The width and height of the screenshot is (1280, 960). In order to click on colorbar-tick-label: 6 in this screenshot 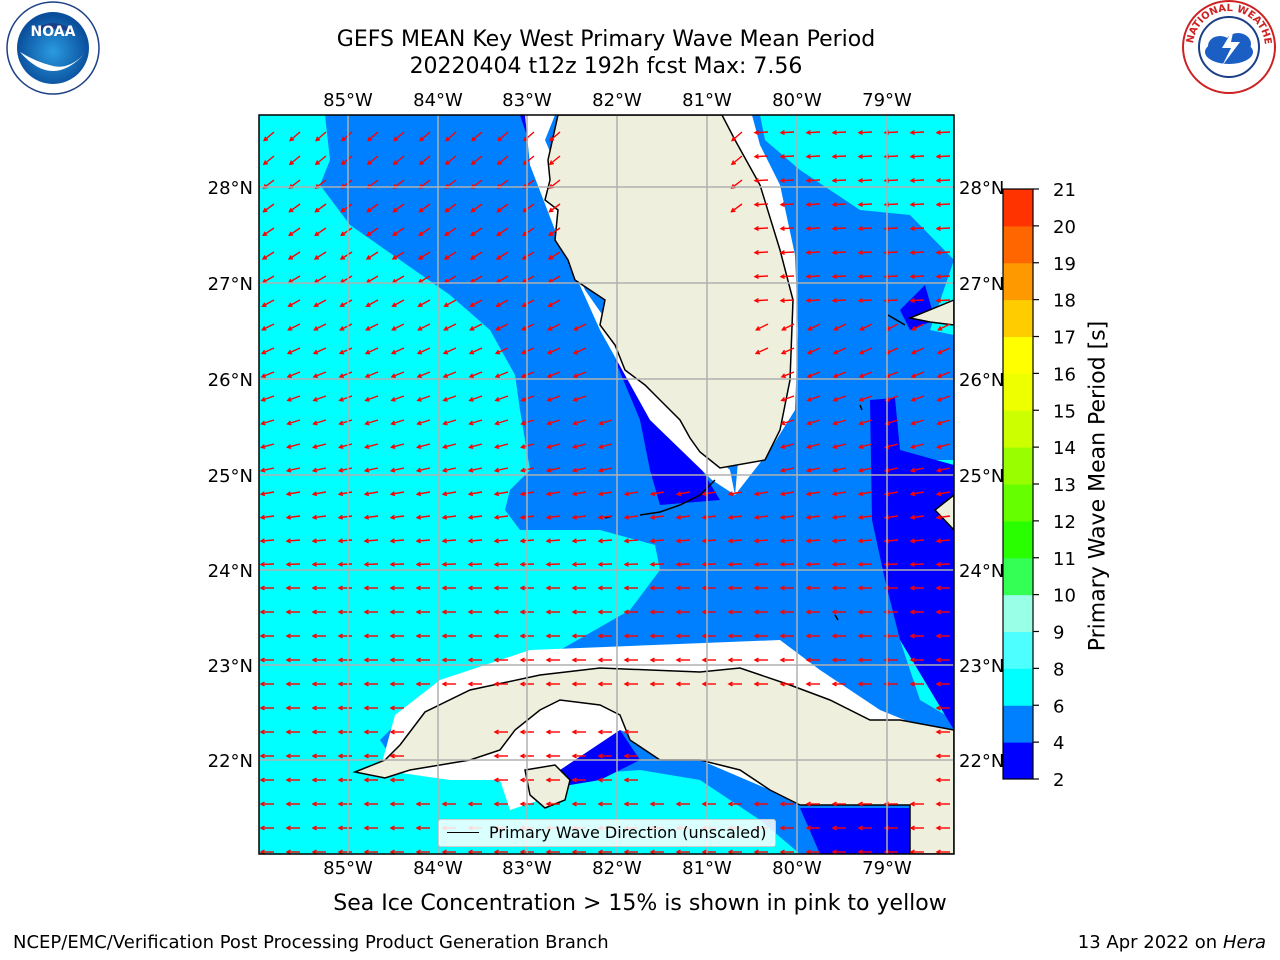, I will do `click(1058, 706)`.